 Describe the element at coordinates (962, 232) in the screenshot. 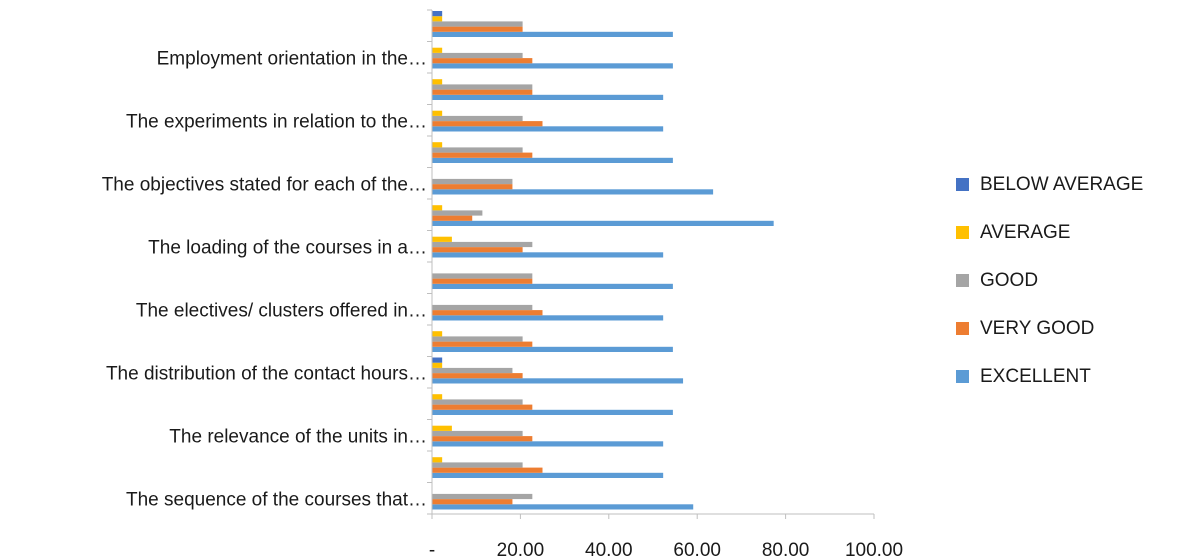

I see `legend-swatch-average` at that location.